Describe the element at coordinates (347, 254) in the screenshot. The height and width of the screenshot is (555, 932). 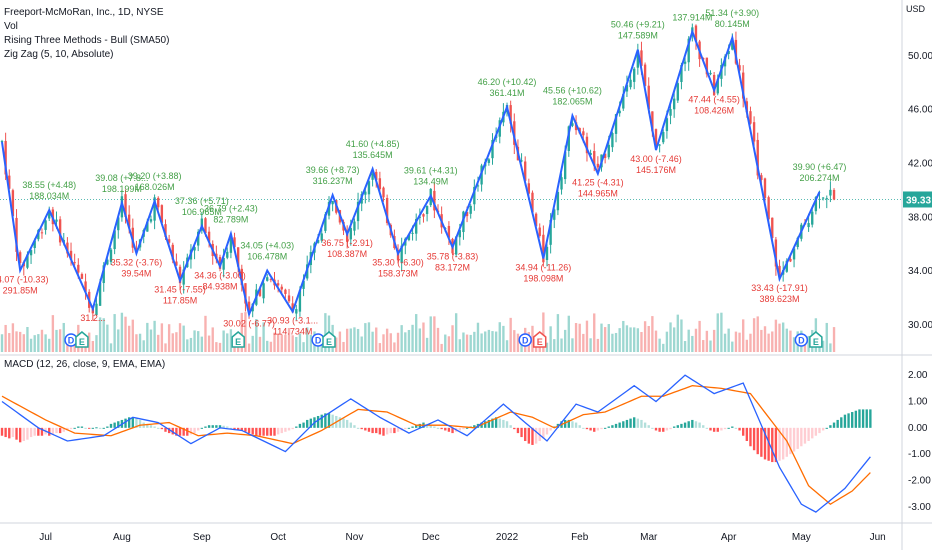
I see `zigzag-label-volume: 108.387M` at that location.